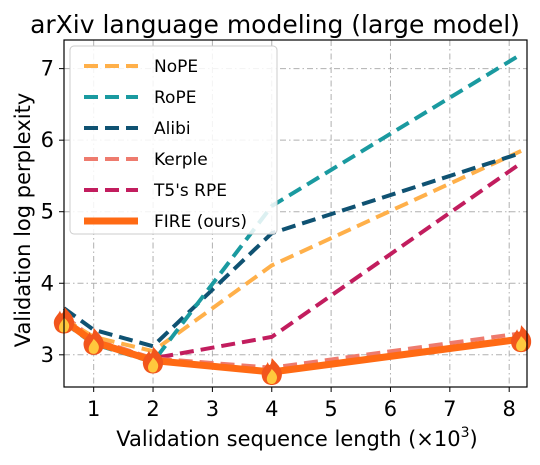  What do you see at coordinates (301, 404) in the screenshot?
I see `x-ticks: 1 2 3 4 5 6 7 8` at bounding box center [301, 404].